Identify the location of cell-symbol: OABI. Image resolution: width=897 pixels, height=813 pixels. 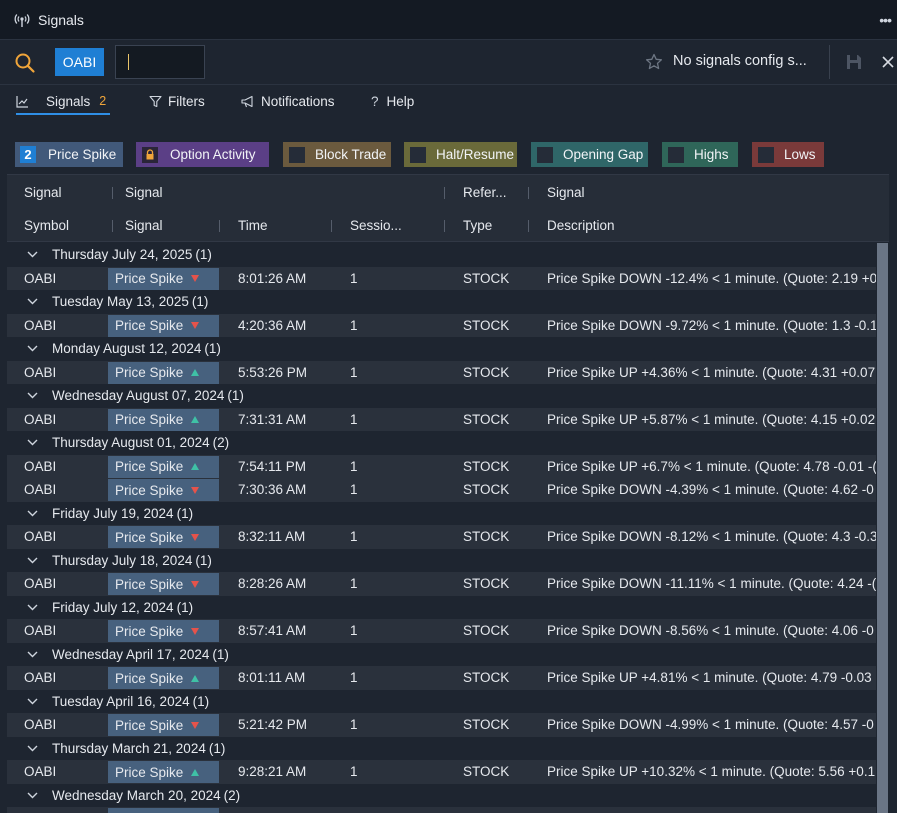
(40, 631).